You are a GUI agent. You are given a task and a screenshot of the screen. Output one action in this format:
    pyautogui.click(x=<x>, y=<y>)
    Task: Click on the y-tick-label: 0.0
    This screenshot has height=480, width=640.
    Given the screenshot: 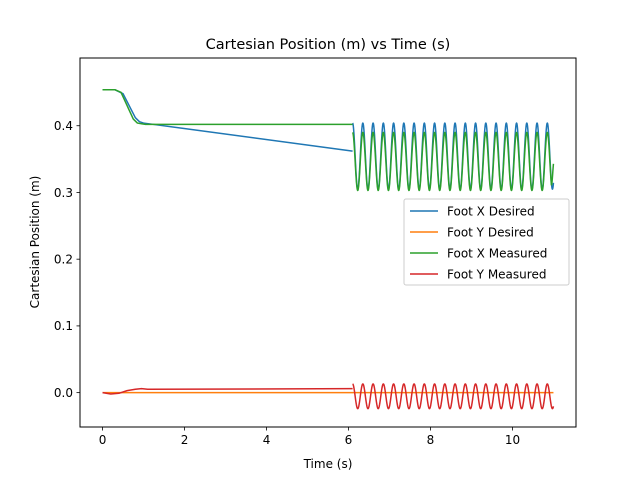 What is the action you would take?
    pyautogui.click(x=63, y=393)
    